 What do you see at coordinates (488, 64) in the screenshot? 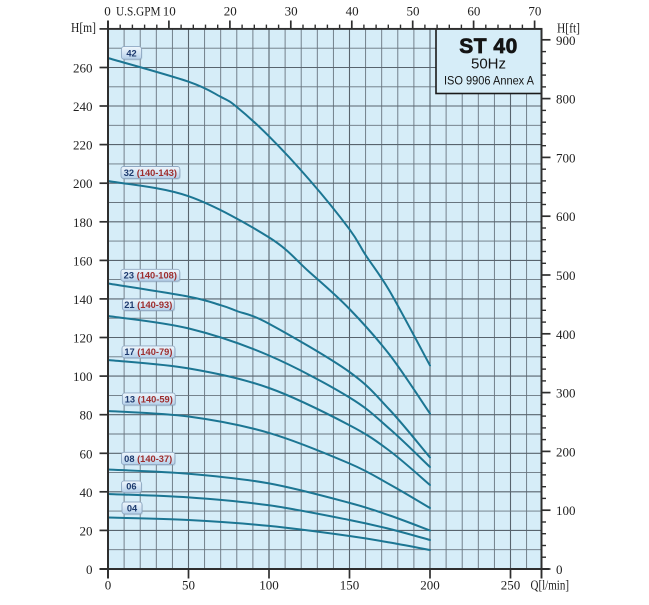
I see `svg-text: 50Hz` at bounding box center [488, 64].